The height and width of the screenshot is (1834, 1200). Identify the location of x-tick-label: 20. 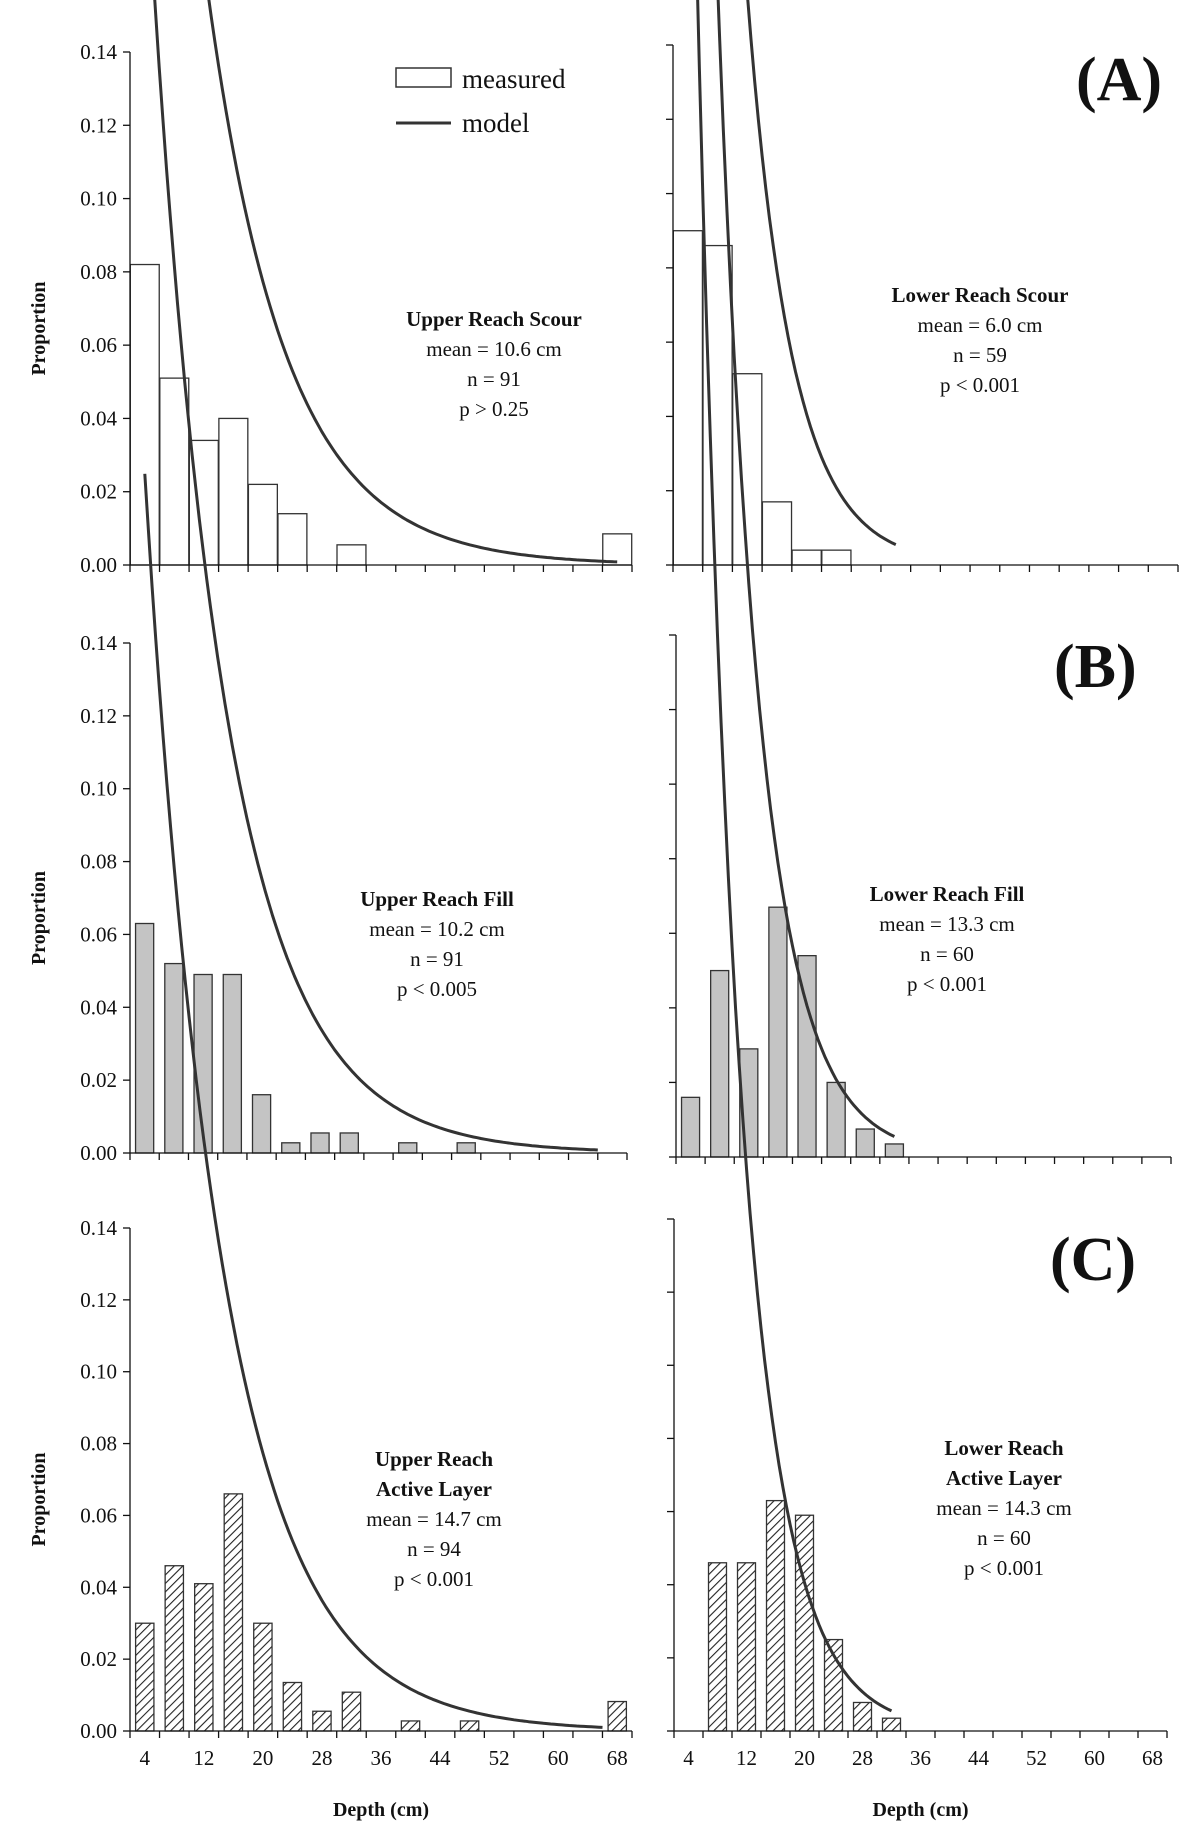
(262, 1758).